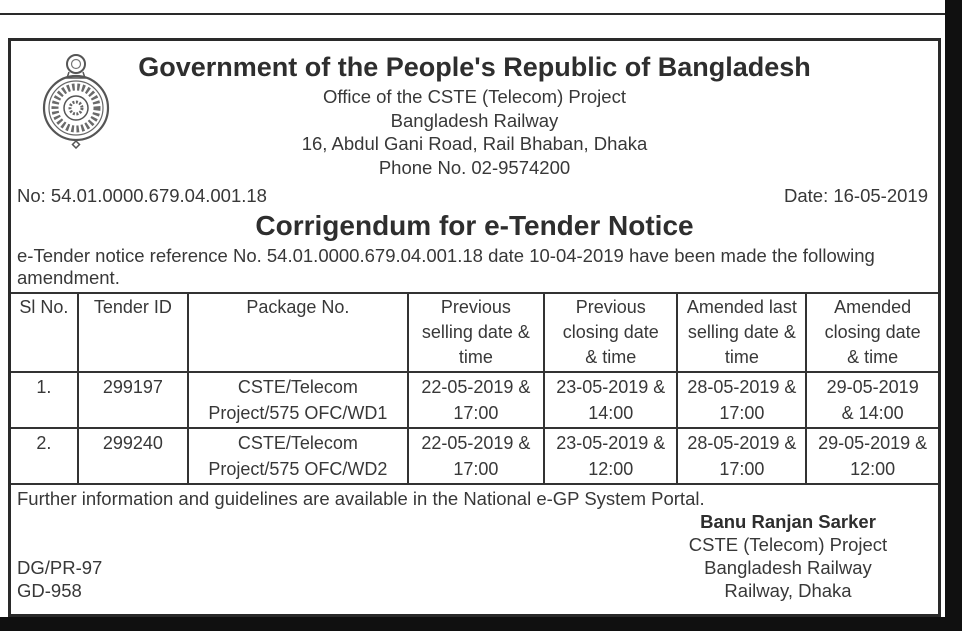 This screenshot has width=962, height=631. Describe the element at coordinates (481, 624) in the screenshot. I see `bottom-edge-bar` at that location.